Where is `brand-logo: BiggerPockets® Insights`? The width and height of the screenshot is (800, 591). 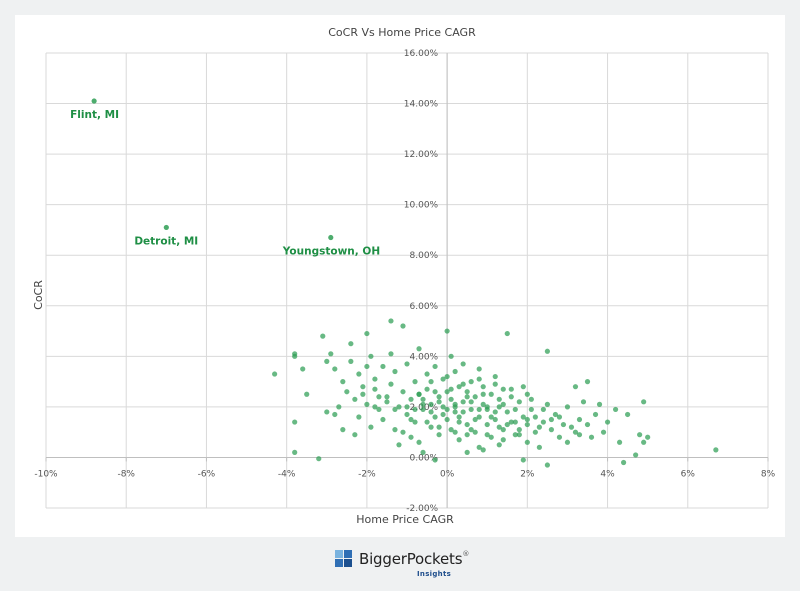 brand-logo: BiggerPockets® Insights is located at coordinates (405, 565).